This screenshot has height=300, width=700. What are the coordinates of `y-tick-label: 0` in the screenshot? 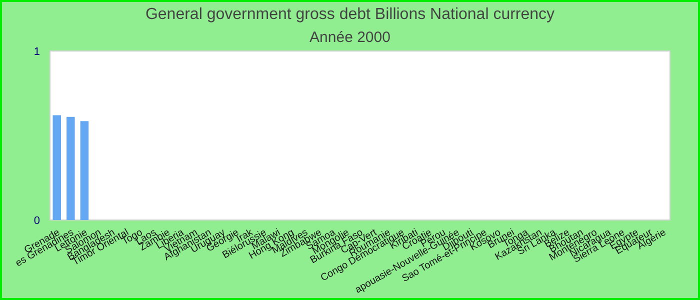 It's located at (37, 220).